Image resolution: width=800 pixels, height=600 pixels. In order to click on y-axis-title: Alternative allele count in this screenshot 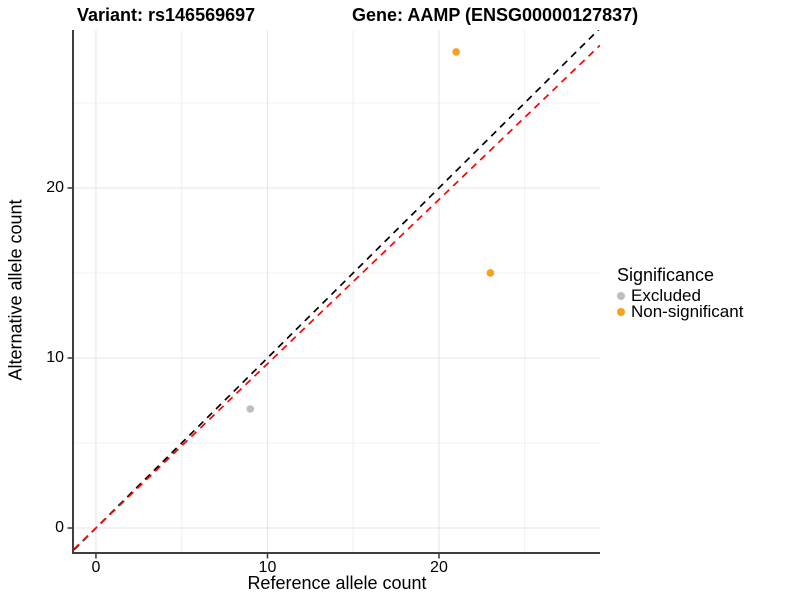, I will do `click(15, 290)`.